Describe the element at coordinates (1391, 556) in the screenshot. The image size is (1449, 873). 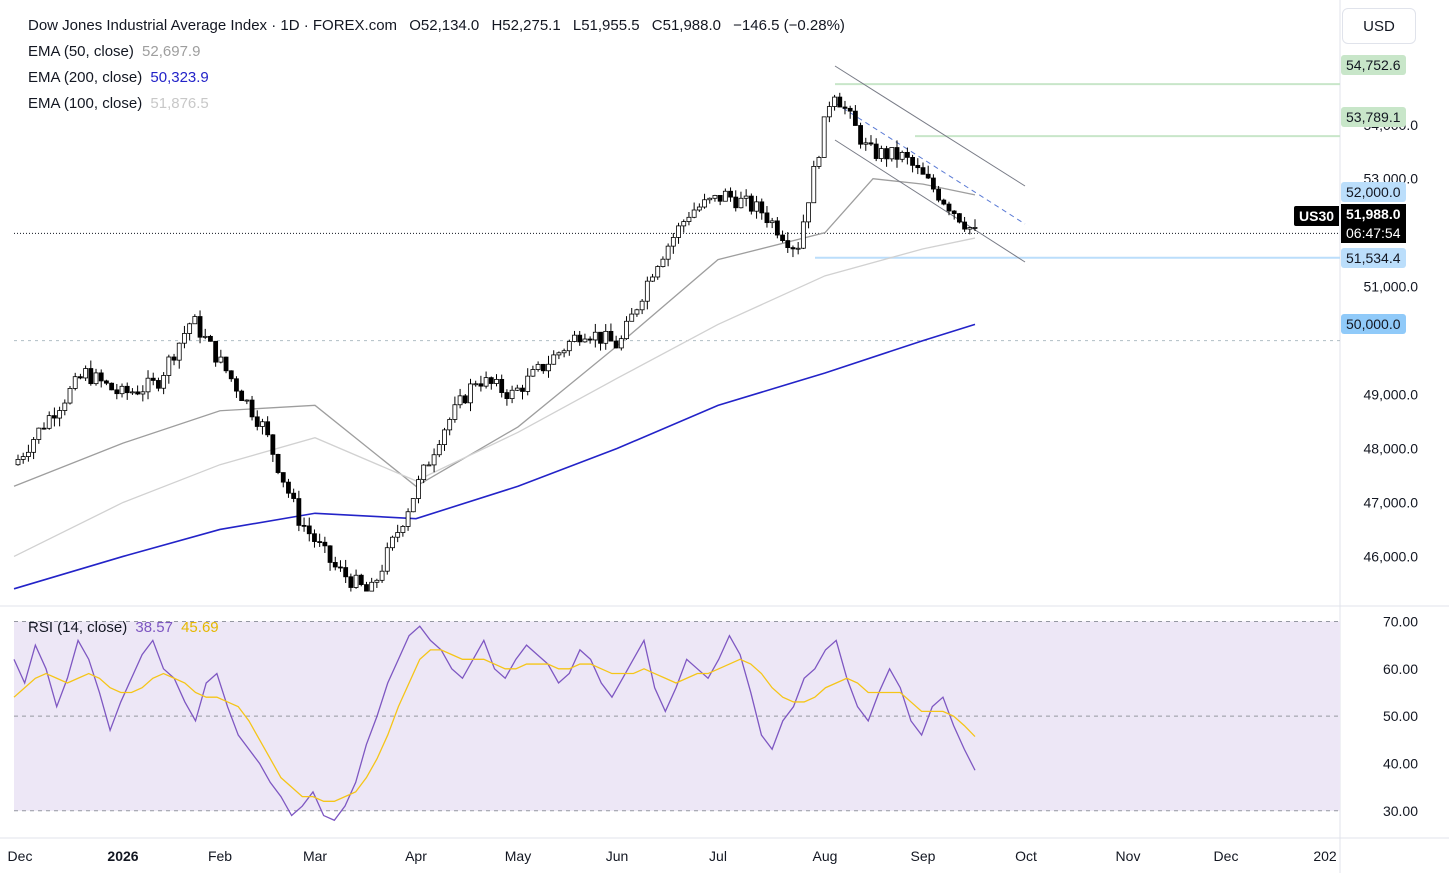
I see `price-tick-label: 46,000.0` at that location.